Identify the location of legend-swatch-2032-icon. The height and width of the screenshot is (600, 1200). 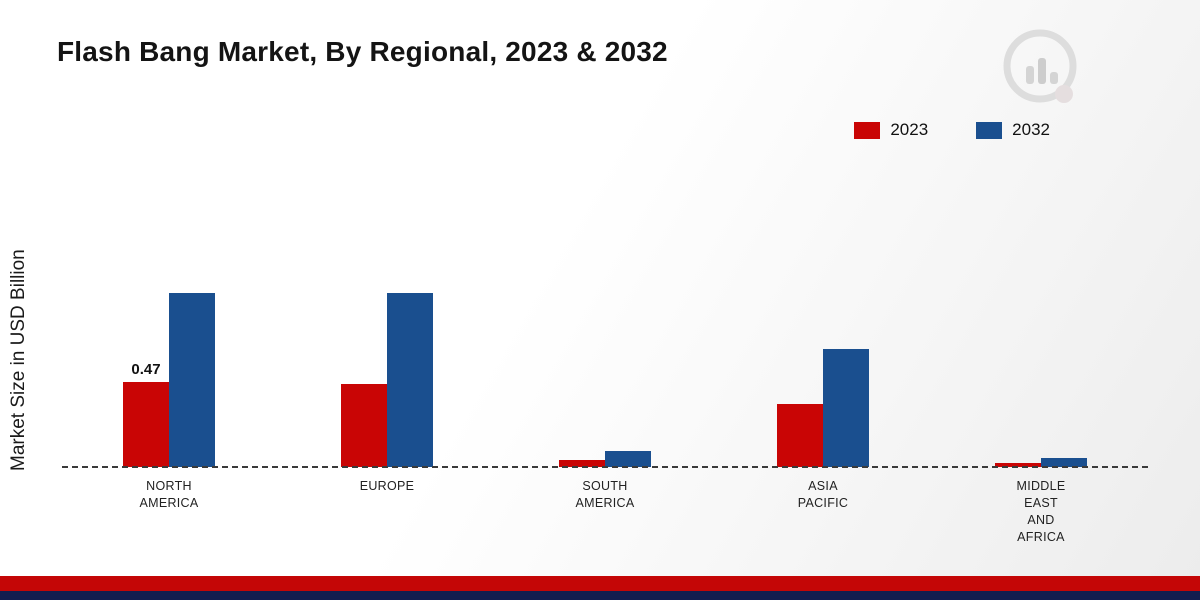
(989, 130).